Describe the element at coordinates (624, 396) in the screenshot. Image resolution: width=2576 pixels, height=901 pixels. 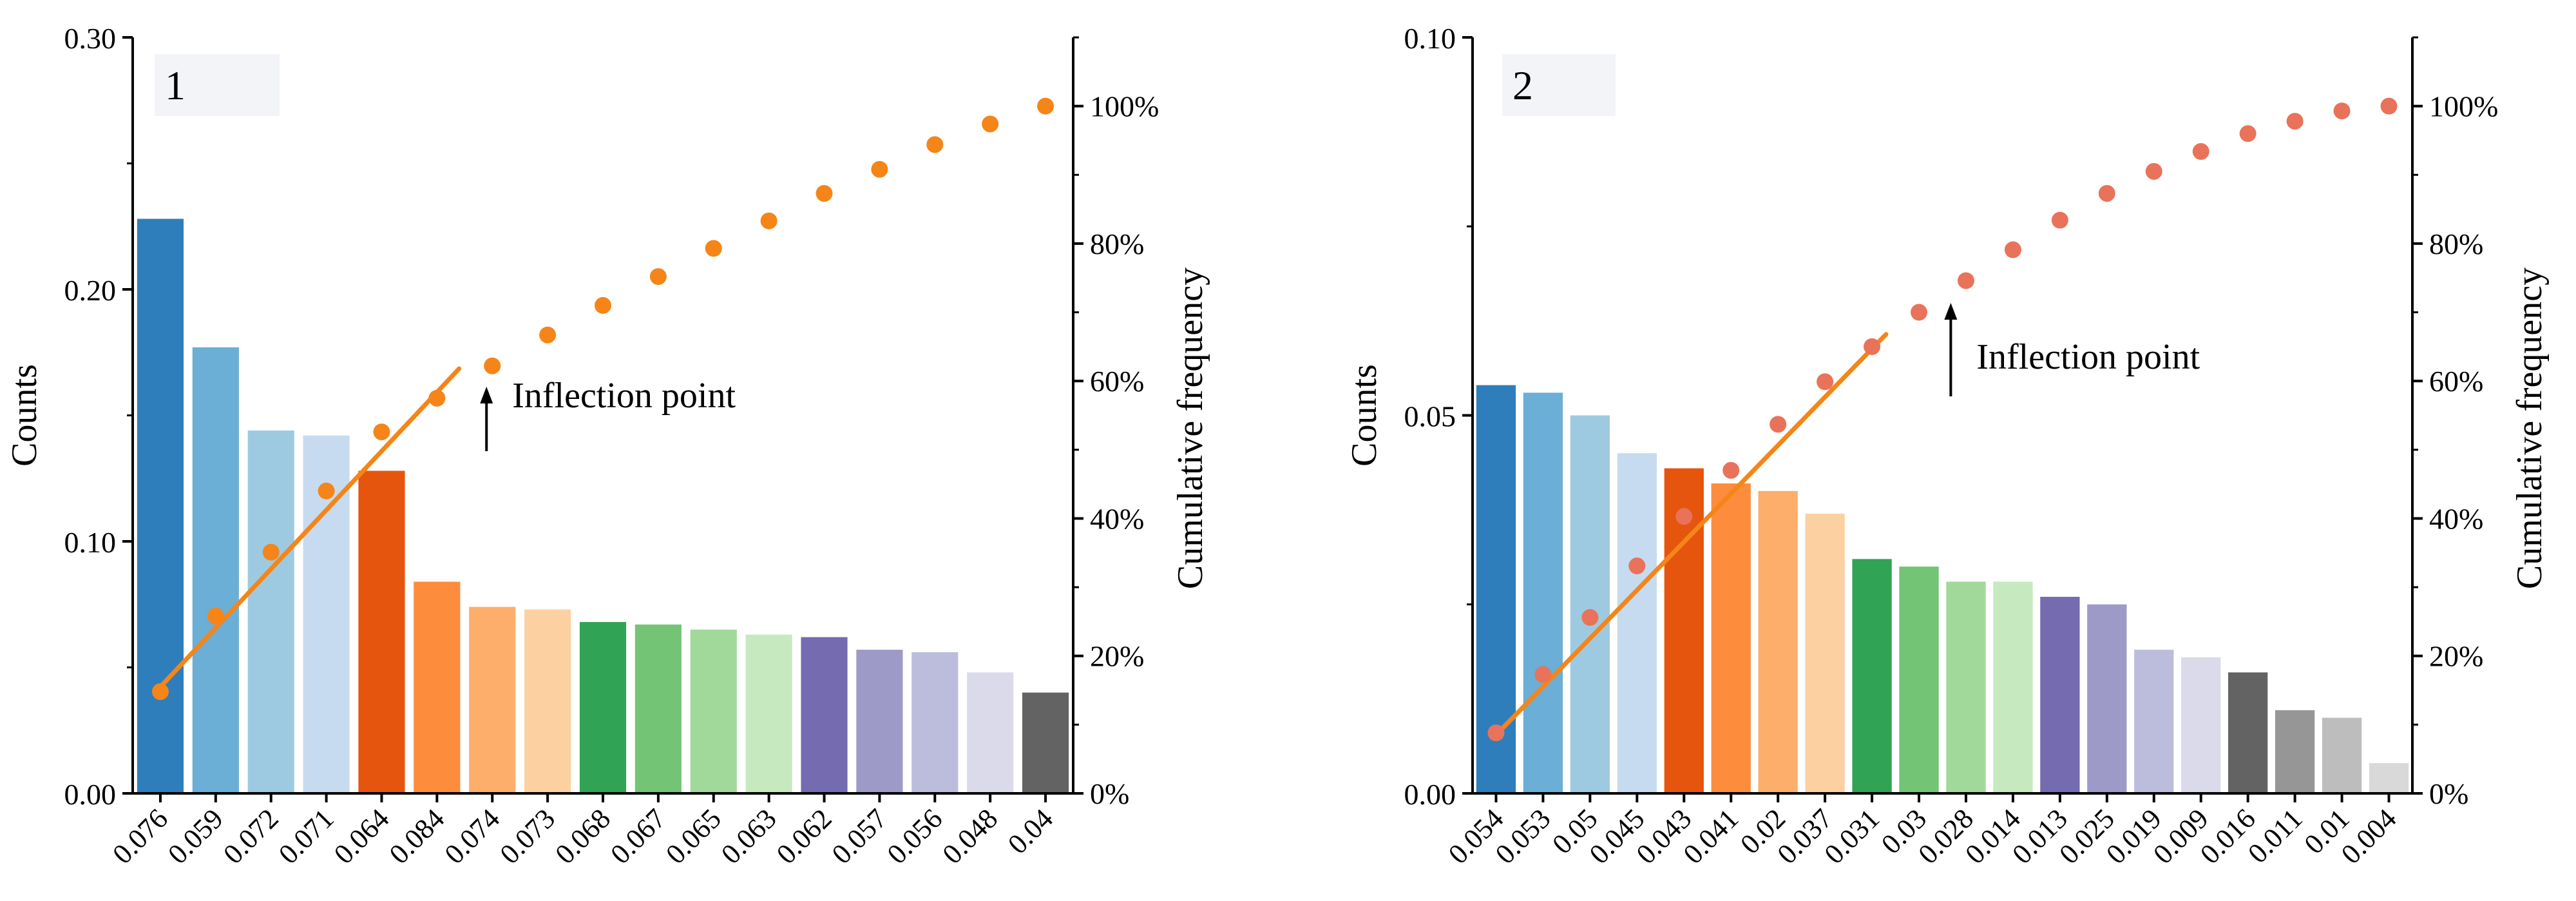
I see `annotation-text: Inflection point` at that location.